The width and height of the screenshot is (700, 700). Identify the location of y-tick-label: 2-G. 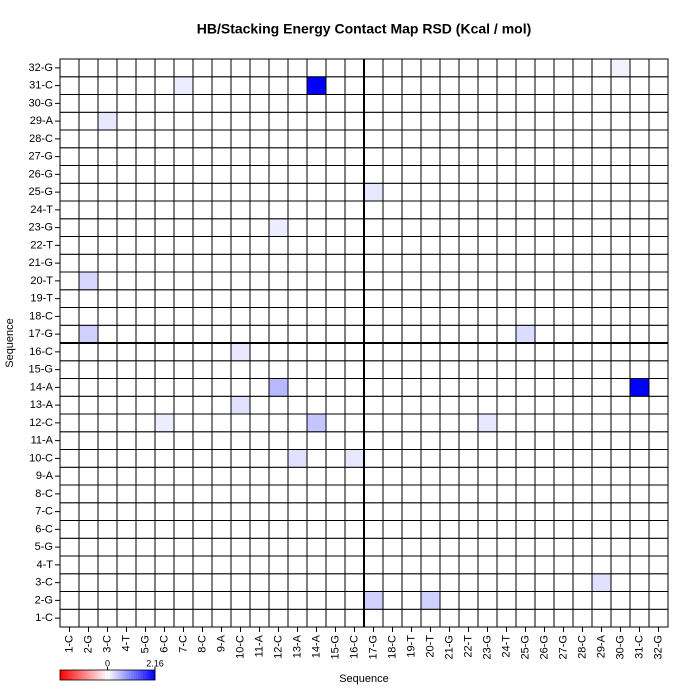
(44, 600).